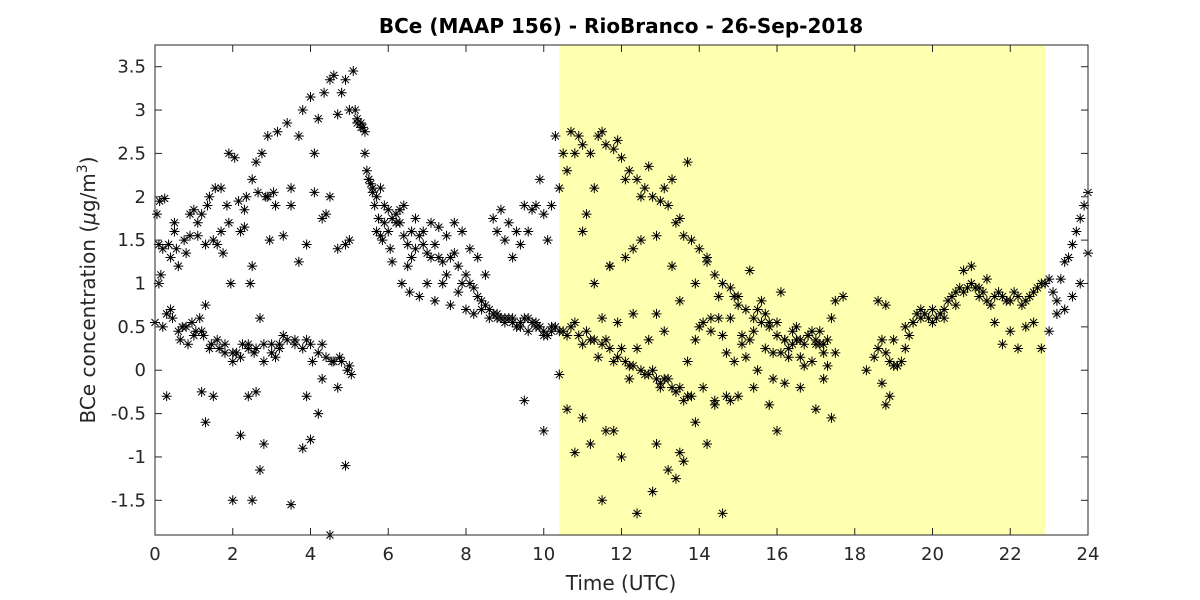 The height and width of the screenshot is (600, 1200). I want to click on y-tick-label: 1.5, so click(131, 240).